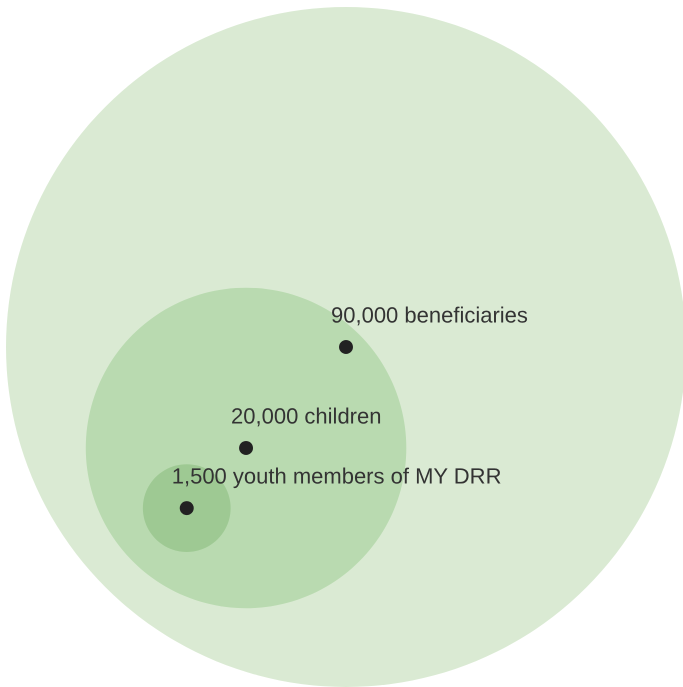 This screenshot has height=687, width=683. What do you see at coordinates (264, 415) in the screenshot?
I see `data-label: 20,000` at bounding box center [264, 415].